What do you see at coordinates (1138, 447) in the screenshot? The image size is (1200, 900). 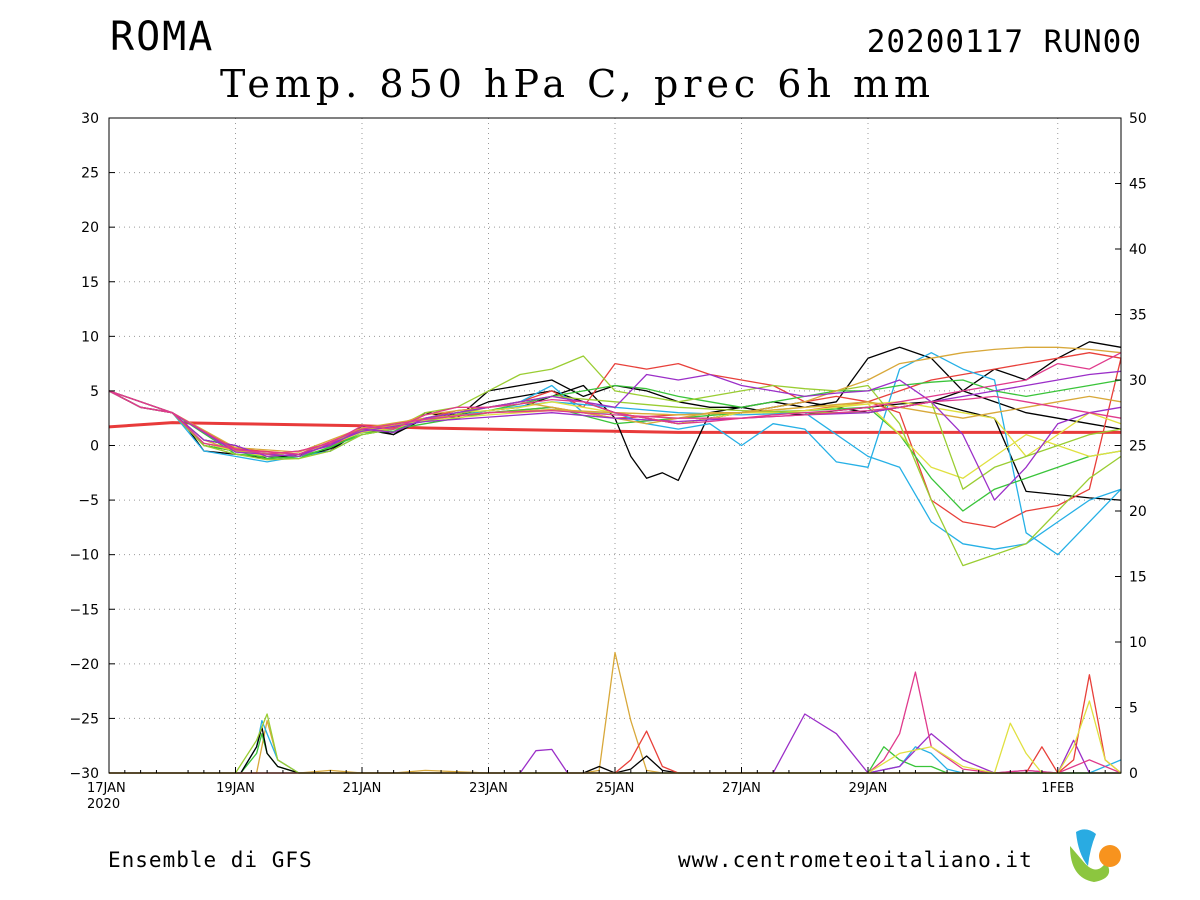 I see `y2-tick-label: 25` at bounding box center [1138, 447].